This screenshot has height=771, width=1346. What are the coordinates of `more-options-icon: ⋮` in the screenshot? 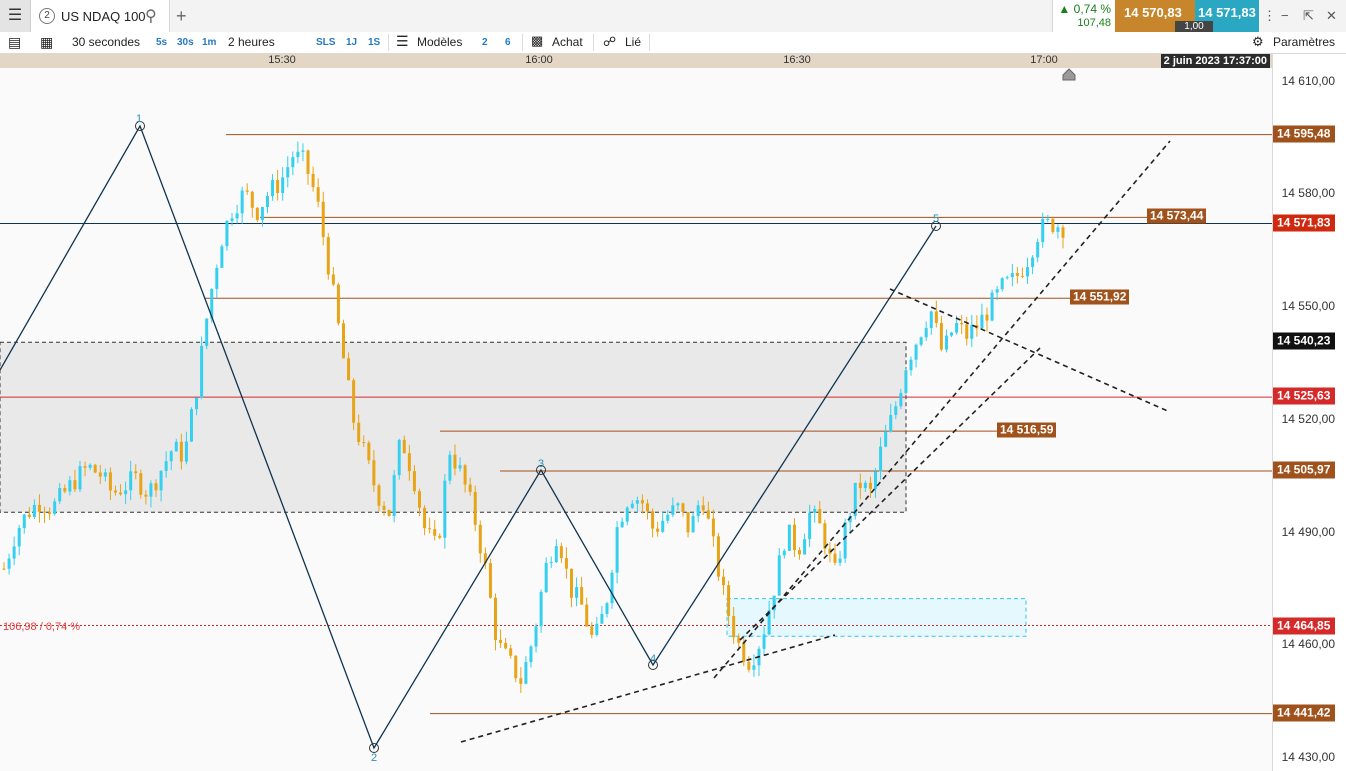 It's located at (1269, 15).